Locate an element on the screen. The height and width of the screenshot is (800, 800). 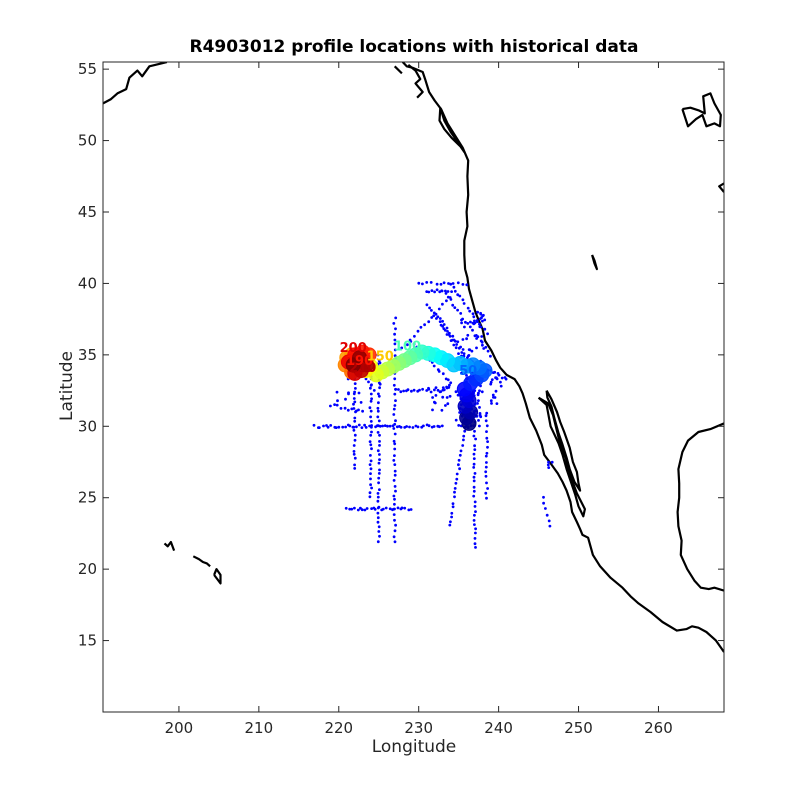
profile-marker is located at coordinates (353, 365).